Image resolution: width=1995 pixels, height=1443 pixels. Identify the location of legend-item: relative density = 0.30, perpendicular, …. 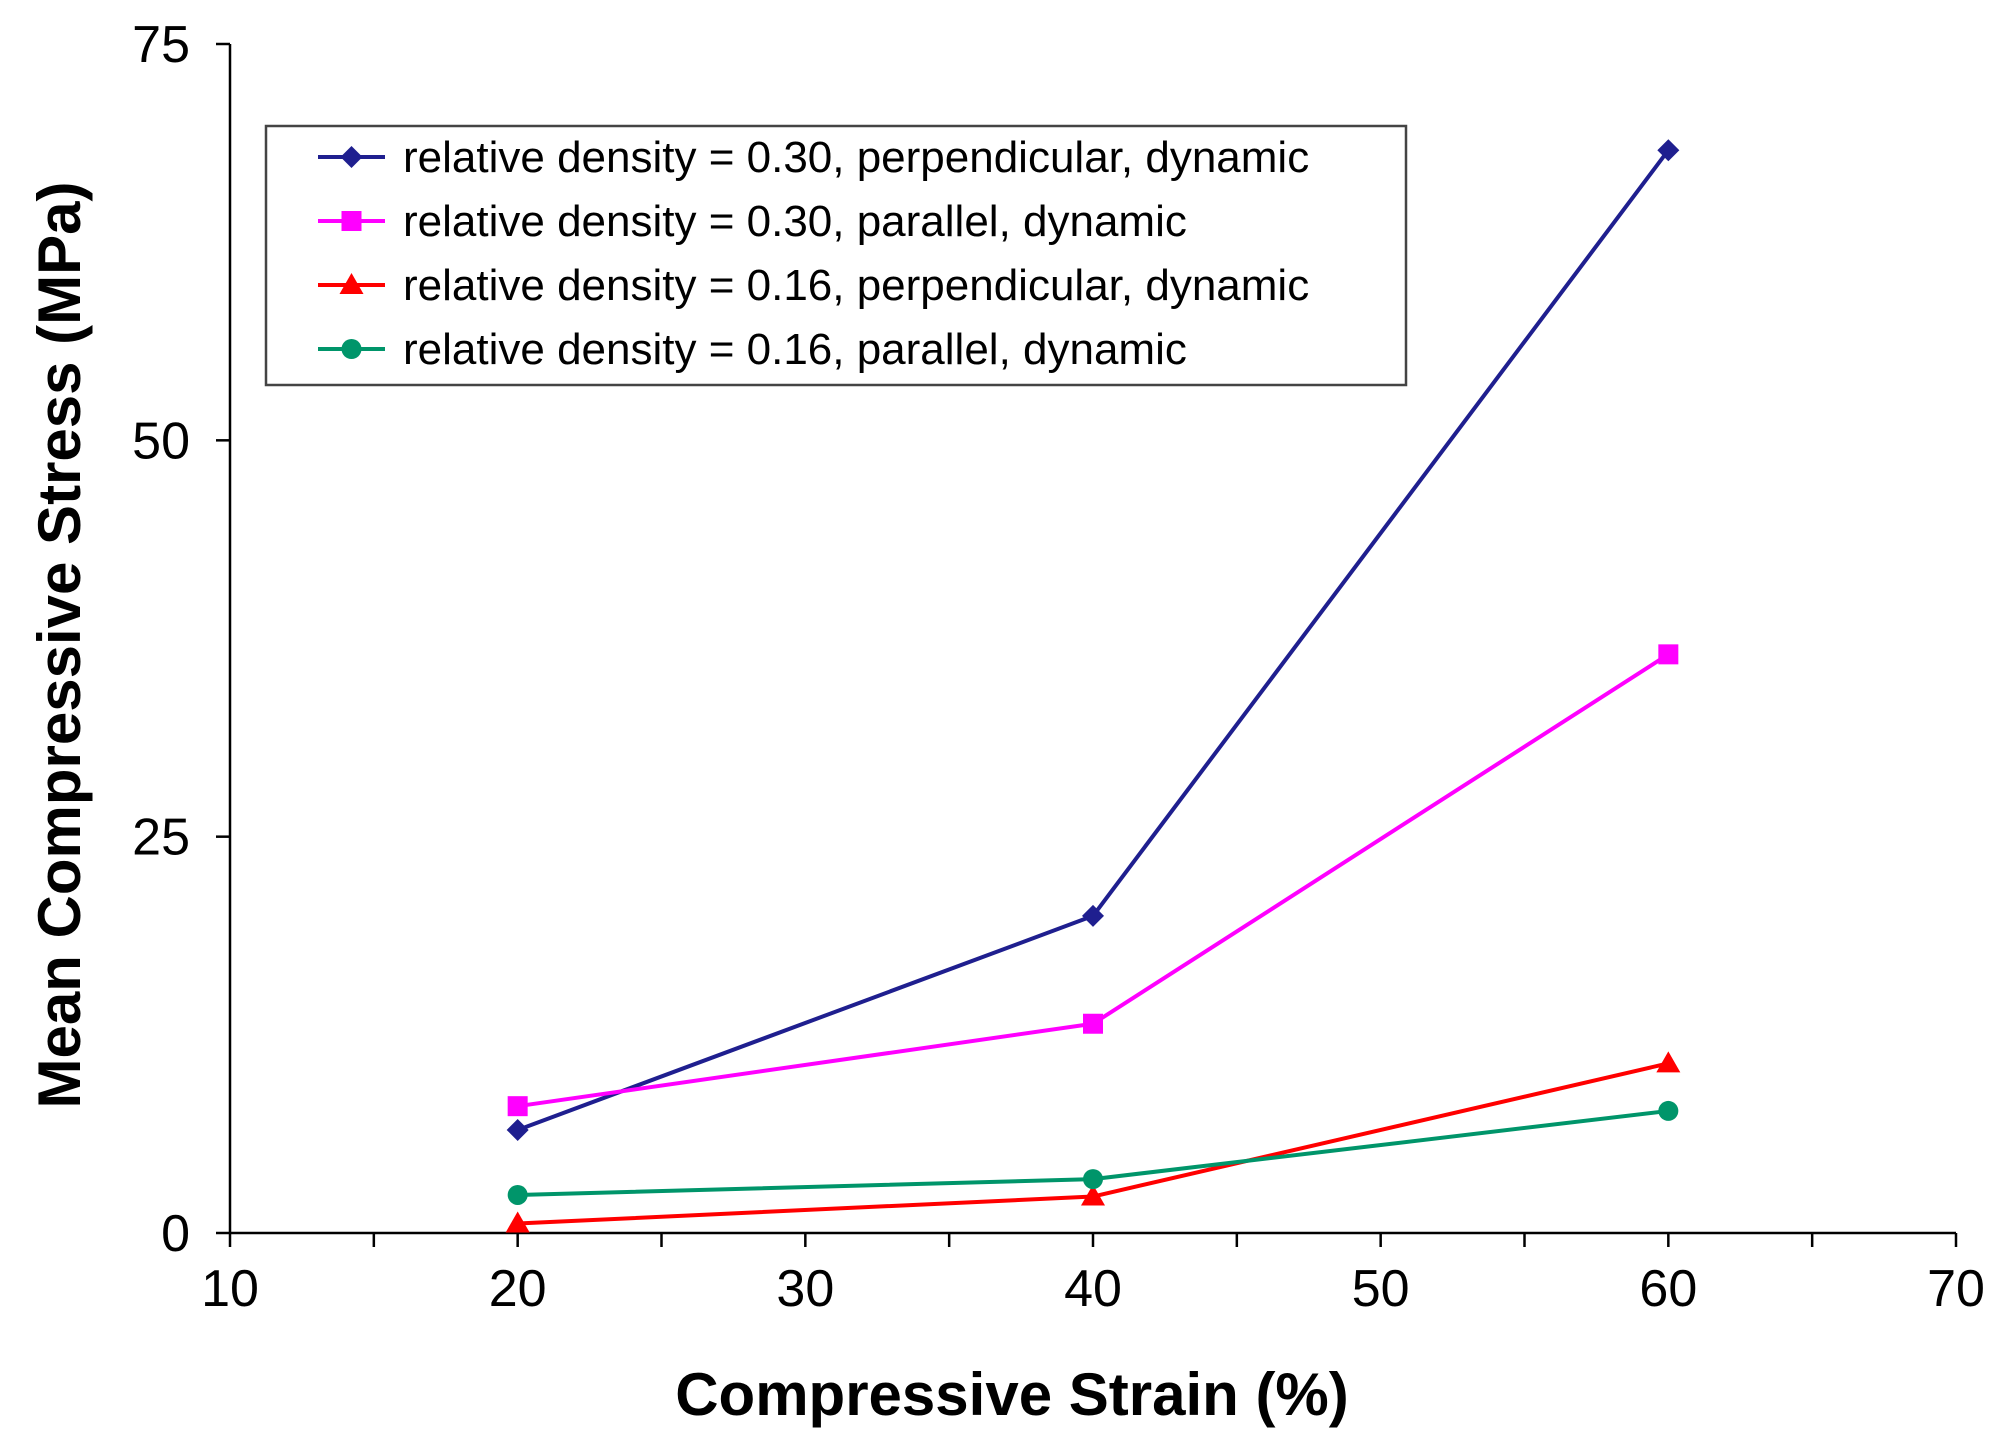
(813, 157).